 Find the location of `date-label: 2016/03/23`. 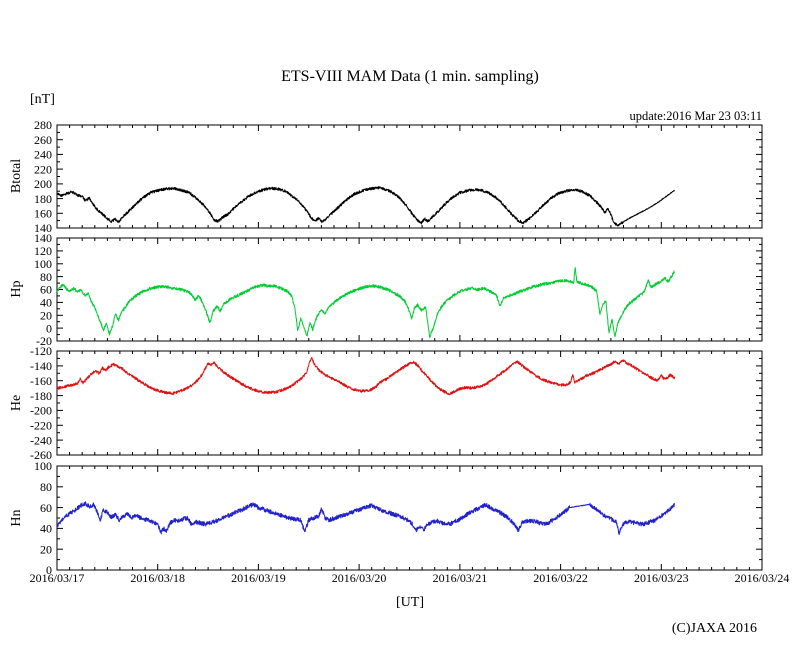

date-label: 2016/03/23 is located at coordinates (661, 578).